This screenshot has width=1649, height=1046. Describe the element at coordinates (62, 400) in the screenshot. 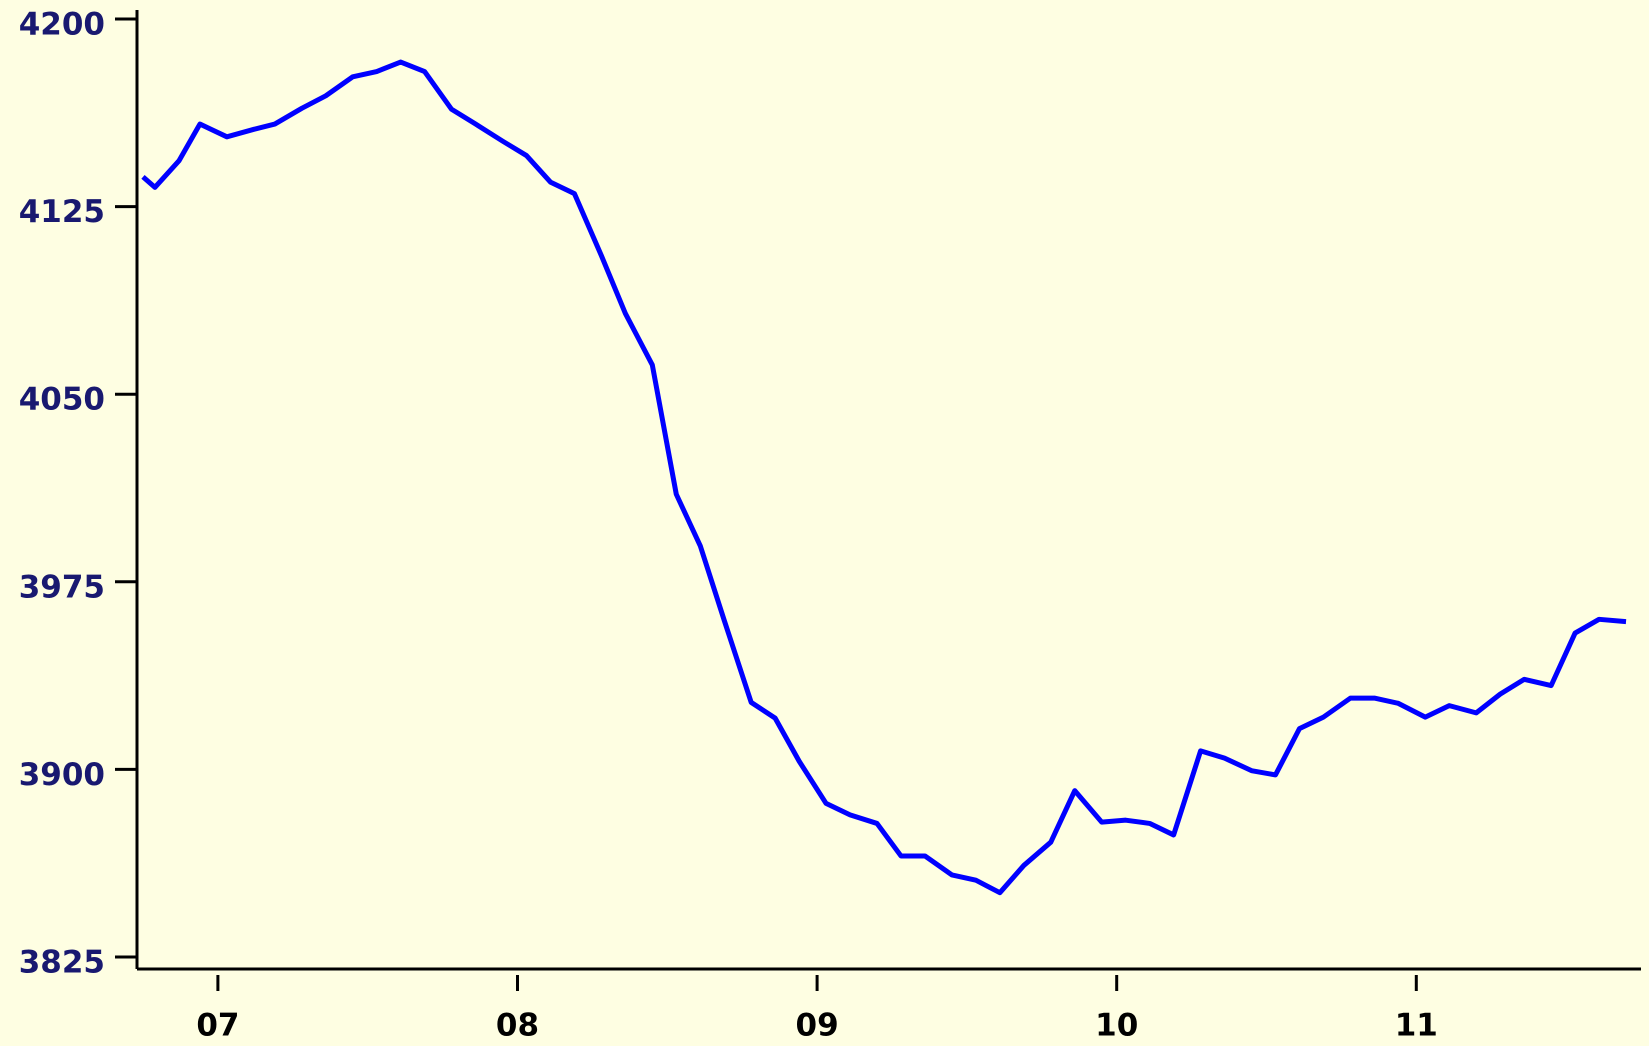

I see `y-tick-label: 4050` at that location.